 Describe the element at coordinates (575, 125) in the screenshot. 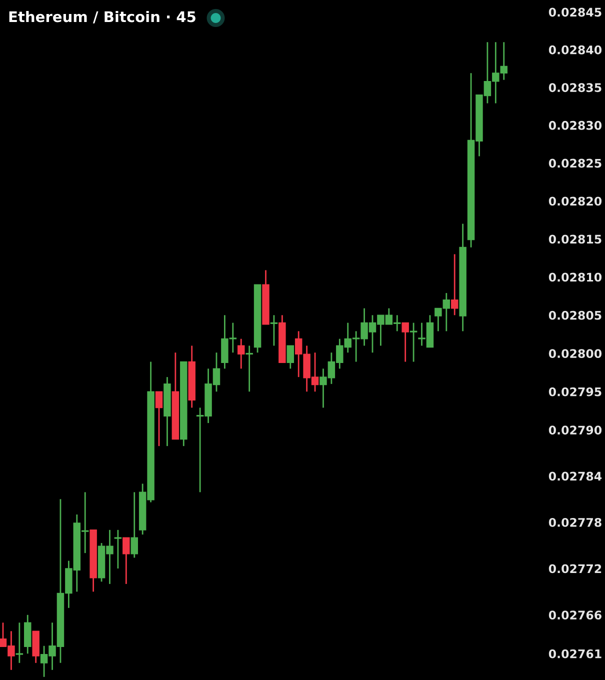

I see `y-tick-label: 0.02830` at that location.